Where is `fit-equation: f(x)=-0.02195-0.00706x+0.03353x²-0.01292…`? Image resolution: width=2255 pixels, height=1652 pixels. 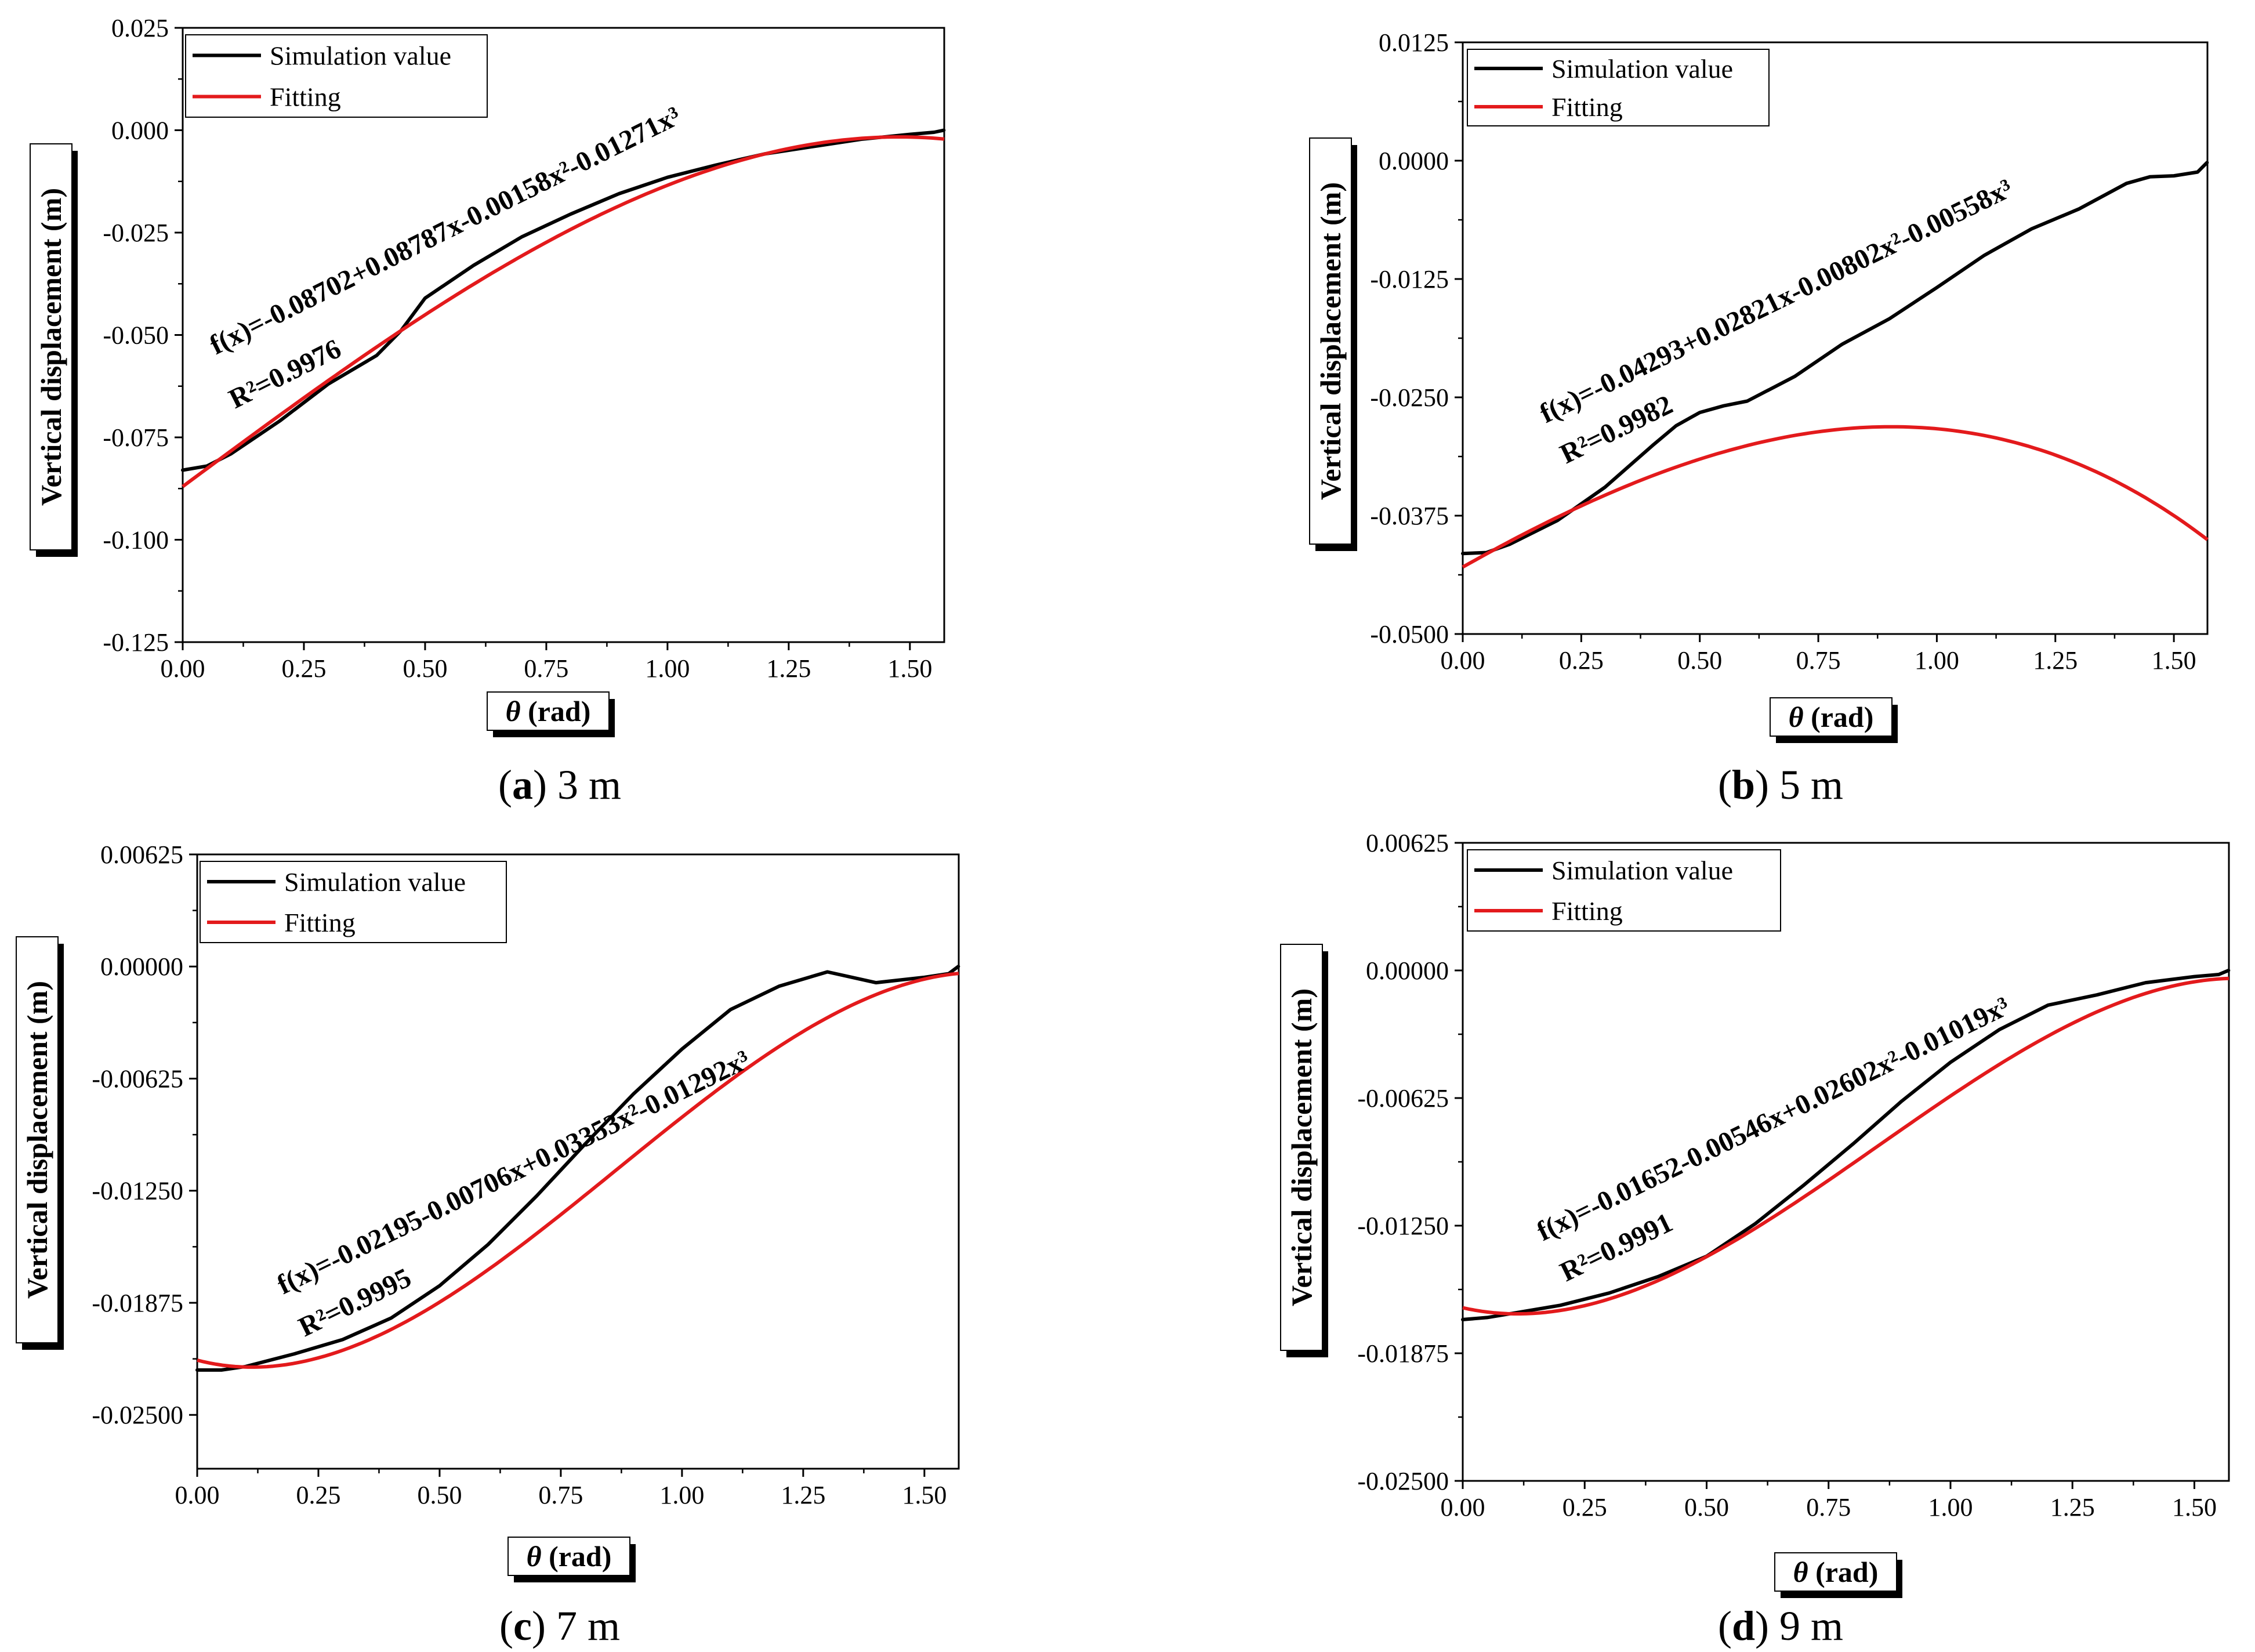 fit-equation: f(x)=-0.02195-0.00706x+0.03353x²-0.01292… is located at coordinates (514, 1172).